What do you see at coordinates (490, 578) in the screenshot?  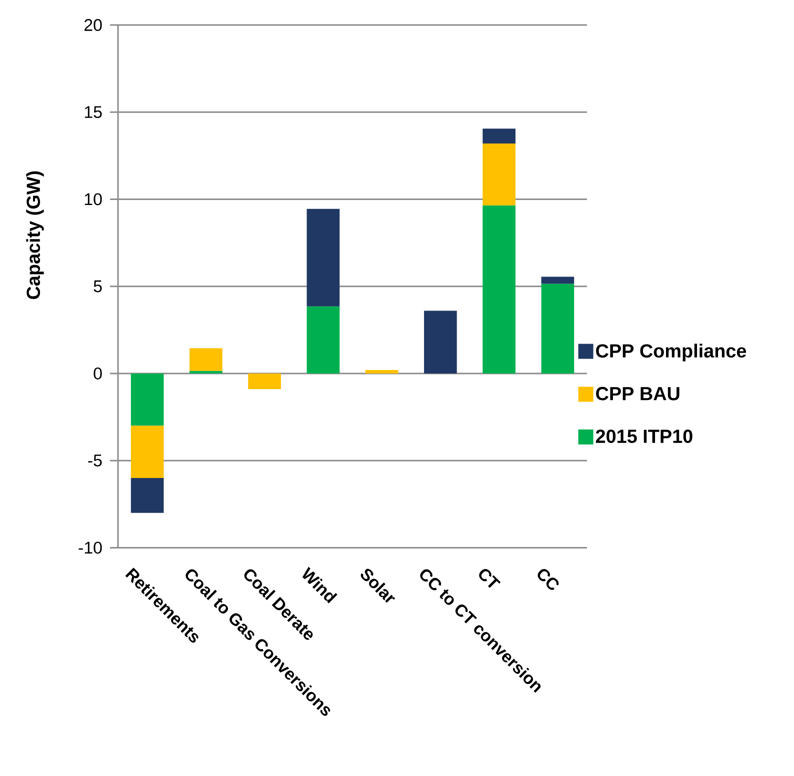 I see `x-tick-label: CT` at bounding box center [490, 578].